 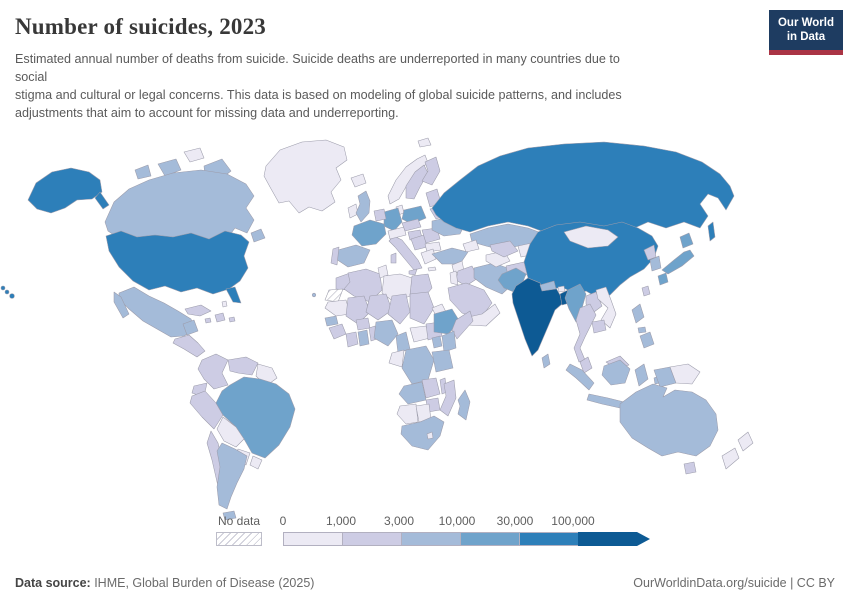 What do you see at coordinates (641, 375) in the screenshot?
I see `country-sulawesi` at bounding box center [641, 375].